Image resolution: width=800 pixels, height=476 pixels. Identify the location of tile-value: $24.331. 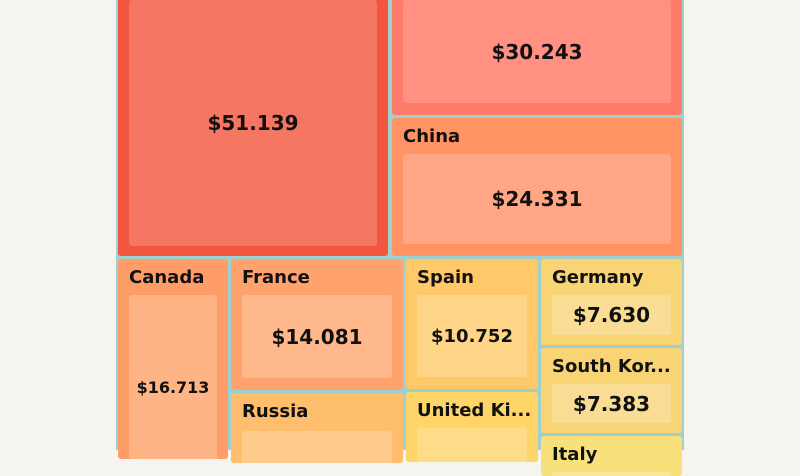
(537, 199).